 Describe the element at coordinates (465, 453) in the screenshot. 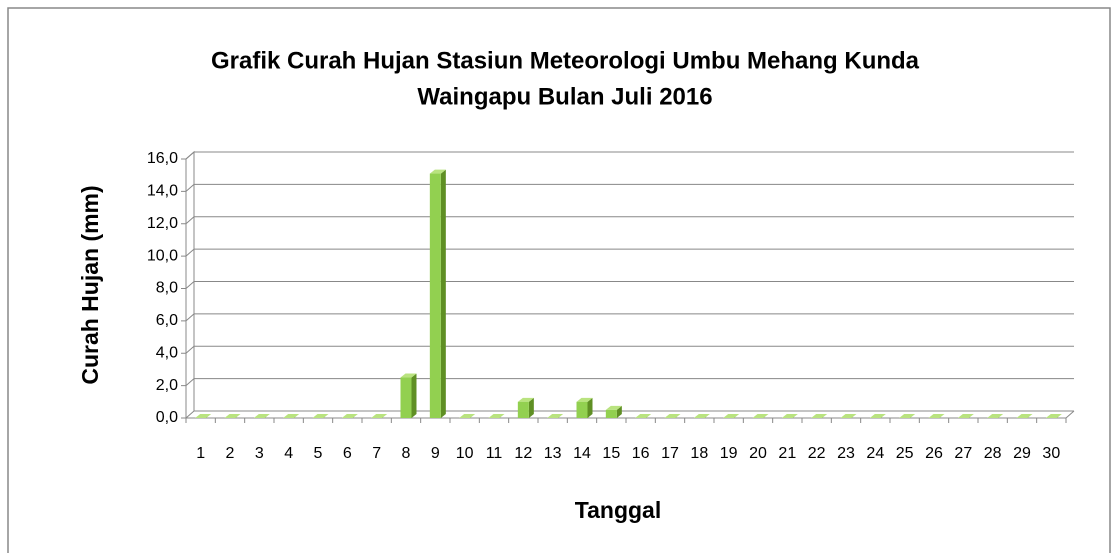

I see `x-tick-label: 10` at that location.